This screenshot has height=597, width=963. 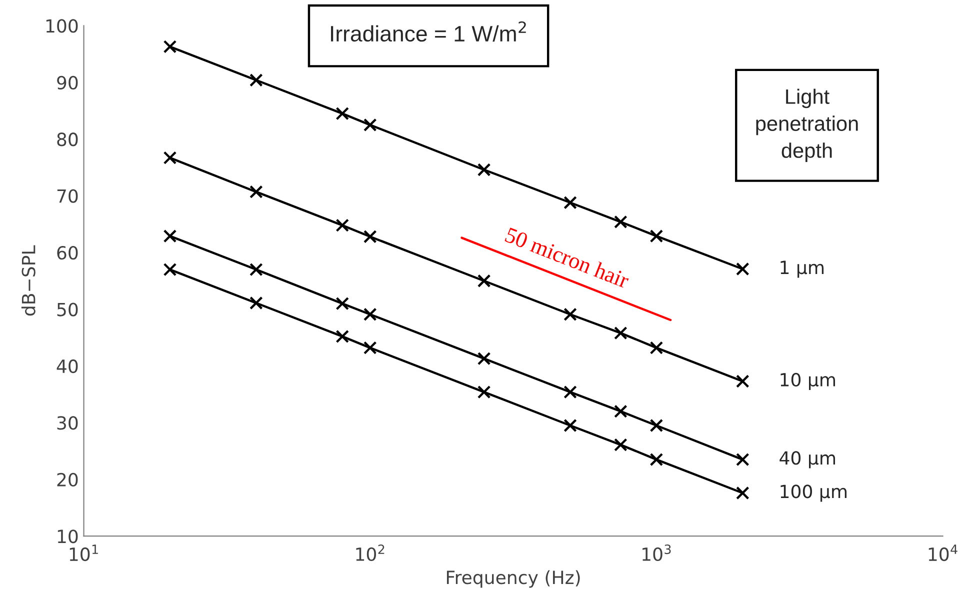 What do you see at coordinates (84, 553) in the screenshot?
I see `x-tick-label: 10$^{1}$` at bounding box center [84, 553].